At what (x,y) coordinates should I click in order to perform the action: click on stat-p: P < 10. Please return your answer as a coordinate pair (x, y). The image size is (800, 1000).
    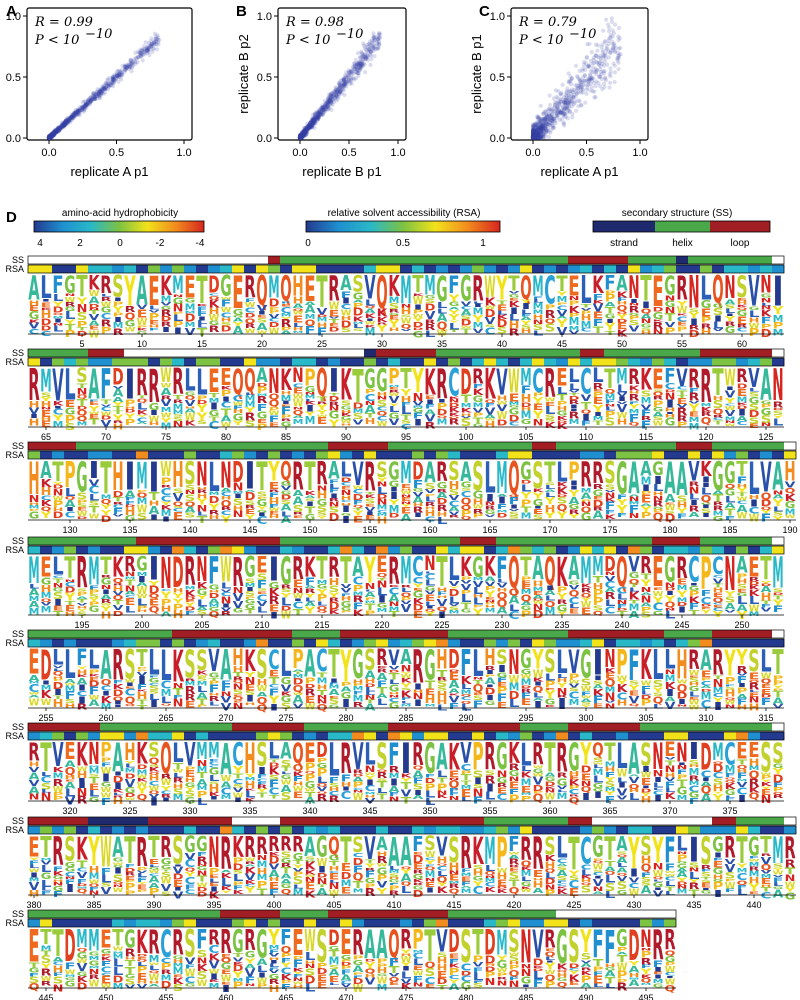
    Looking at the image, I should click on (307, 40).